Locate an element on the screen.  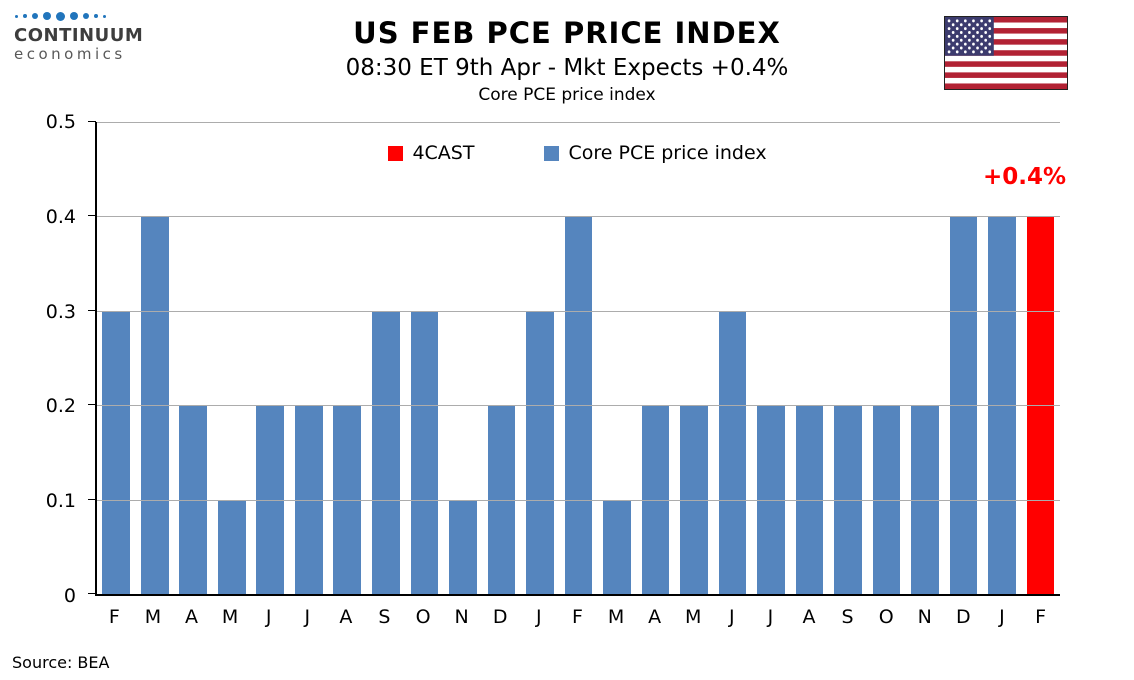
chart-legend: 4CAST Core PCE price index is located at coordinates (577, 153).